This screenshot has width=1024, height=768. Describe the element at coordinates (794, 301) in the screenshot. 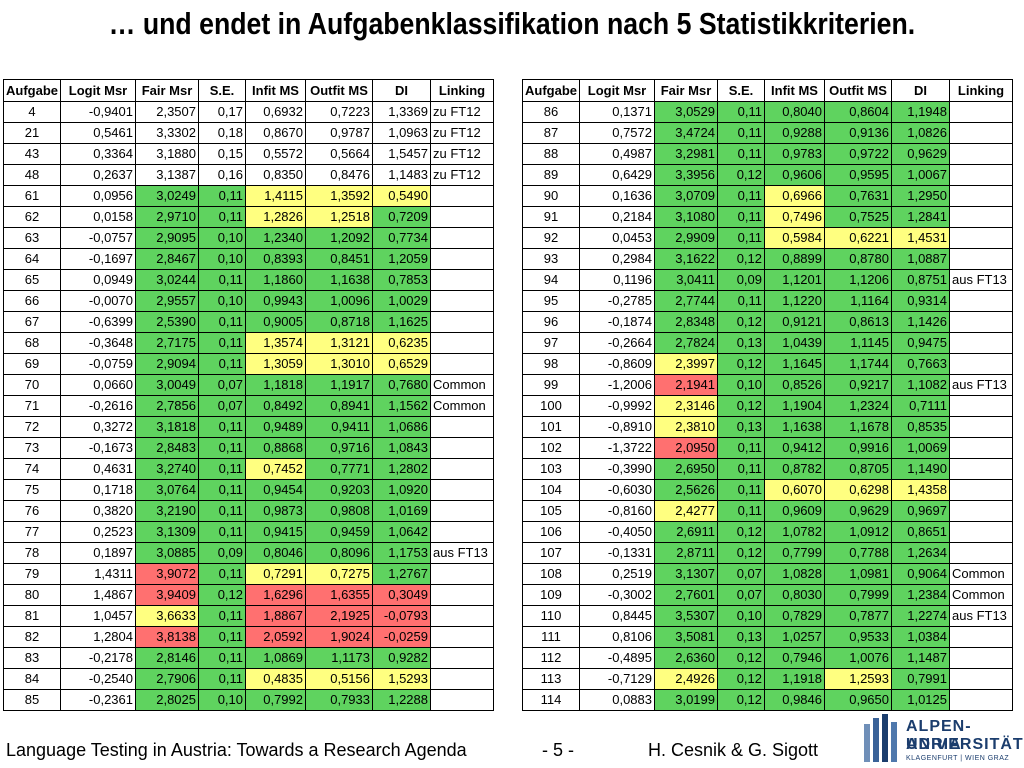

I see `cell-infit-ms: 1,1220` at that location.